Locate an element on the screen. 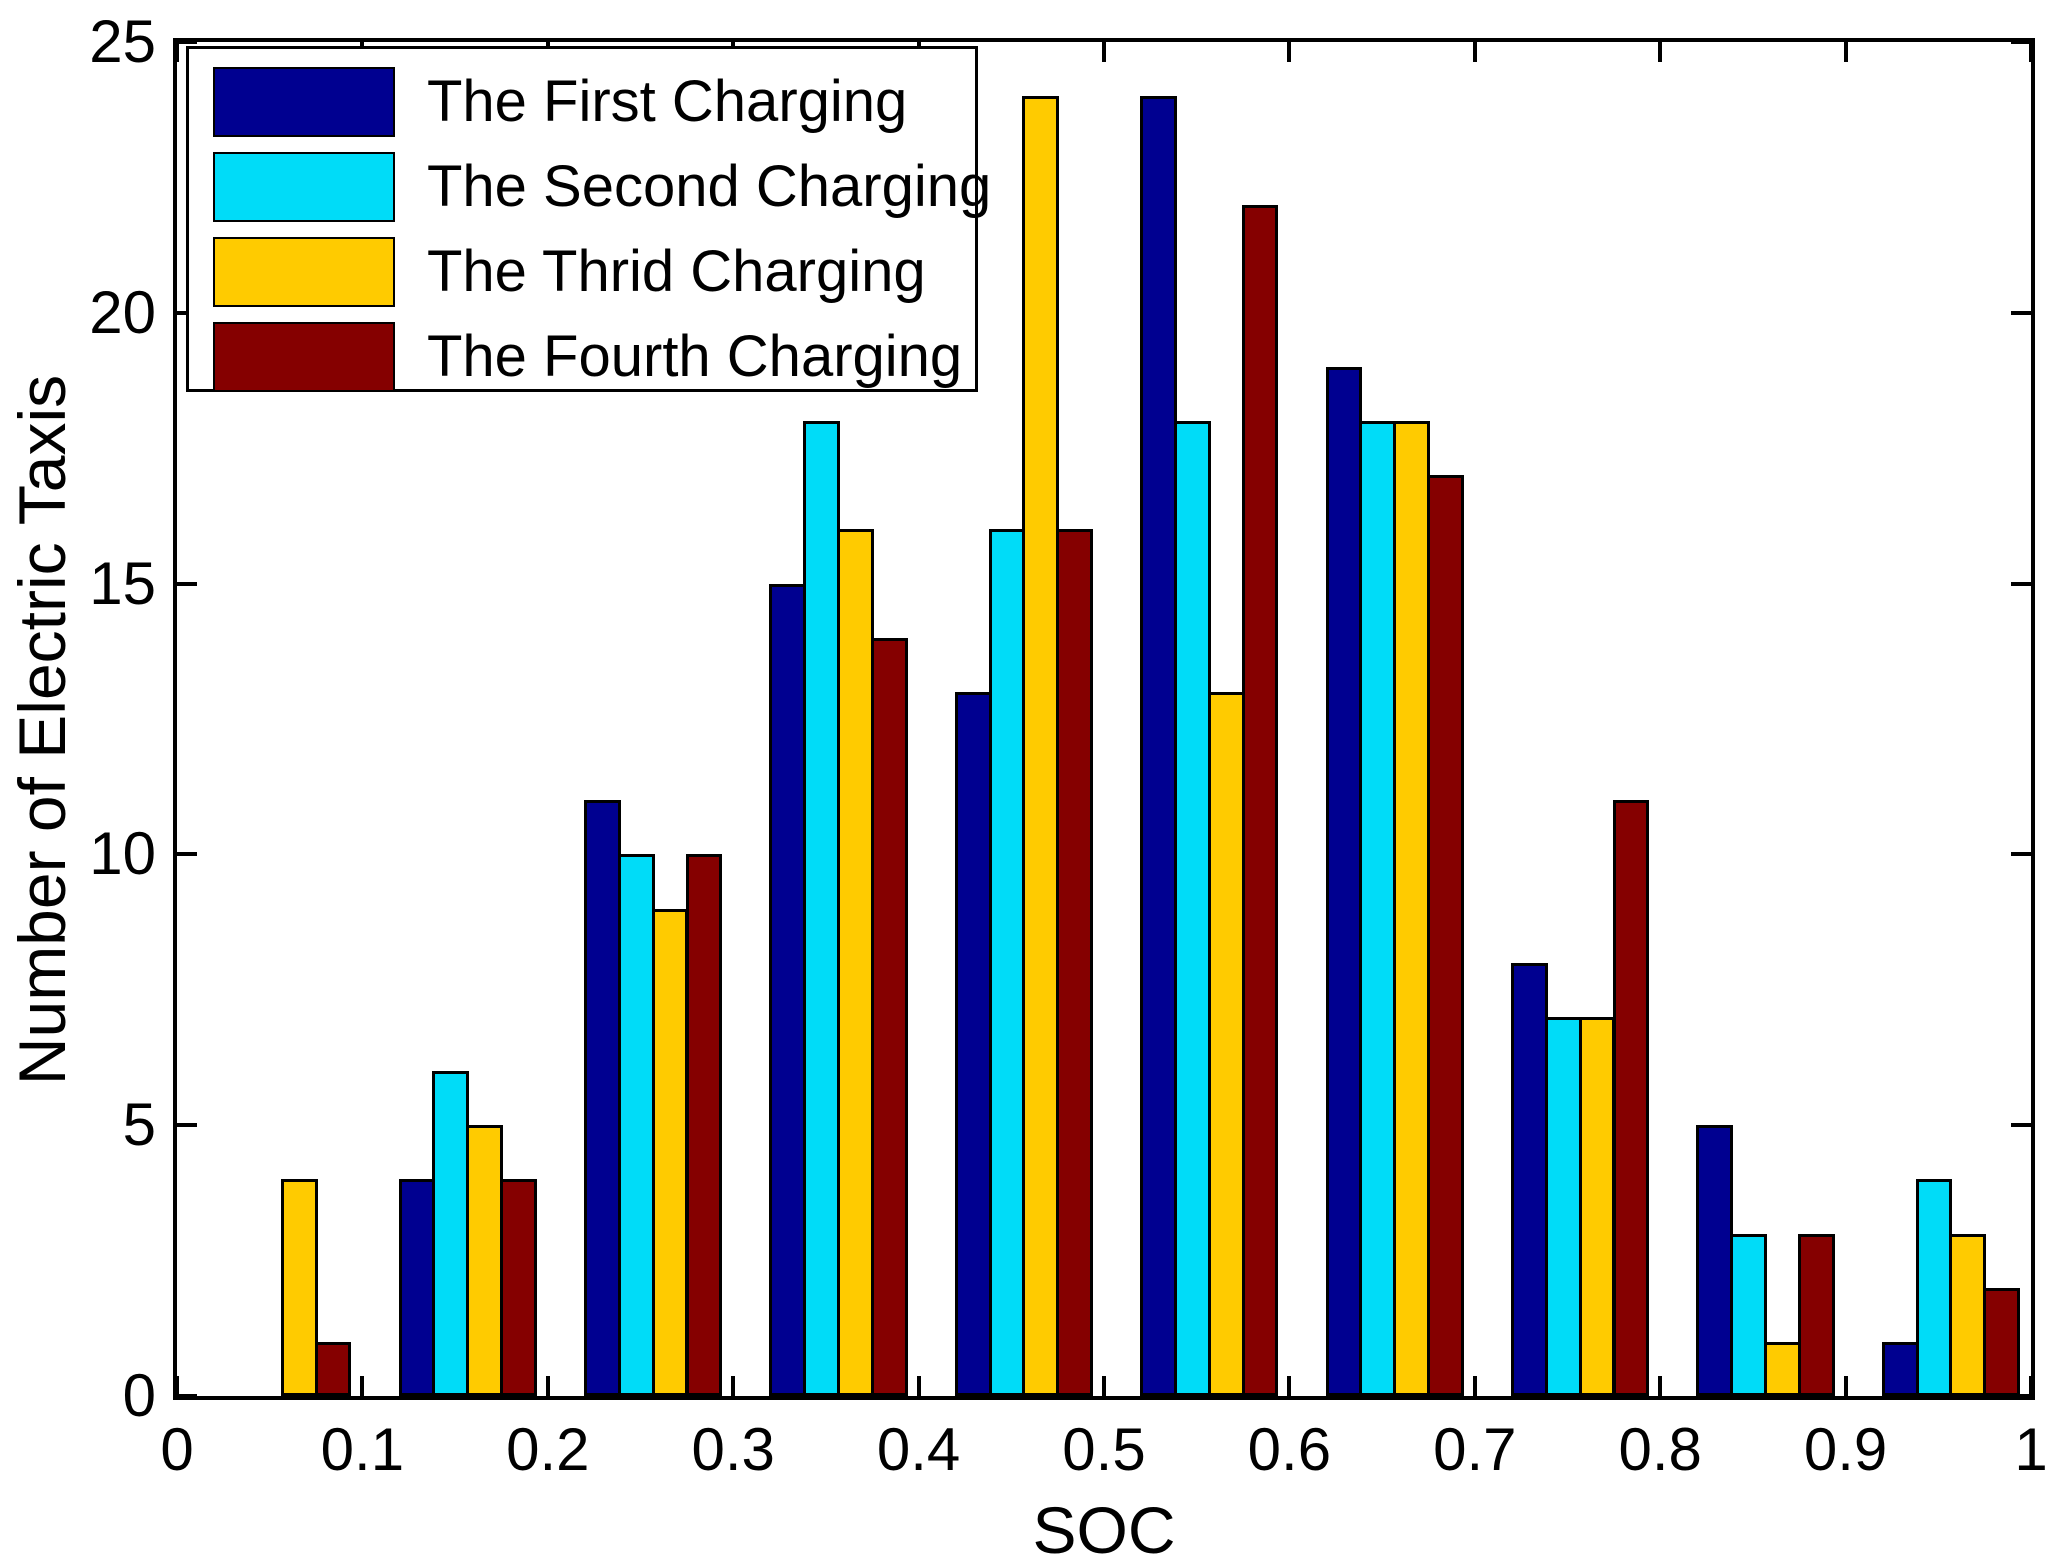  x-tick-label: 0.3 is located at coordinates (733, 1449).